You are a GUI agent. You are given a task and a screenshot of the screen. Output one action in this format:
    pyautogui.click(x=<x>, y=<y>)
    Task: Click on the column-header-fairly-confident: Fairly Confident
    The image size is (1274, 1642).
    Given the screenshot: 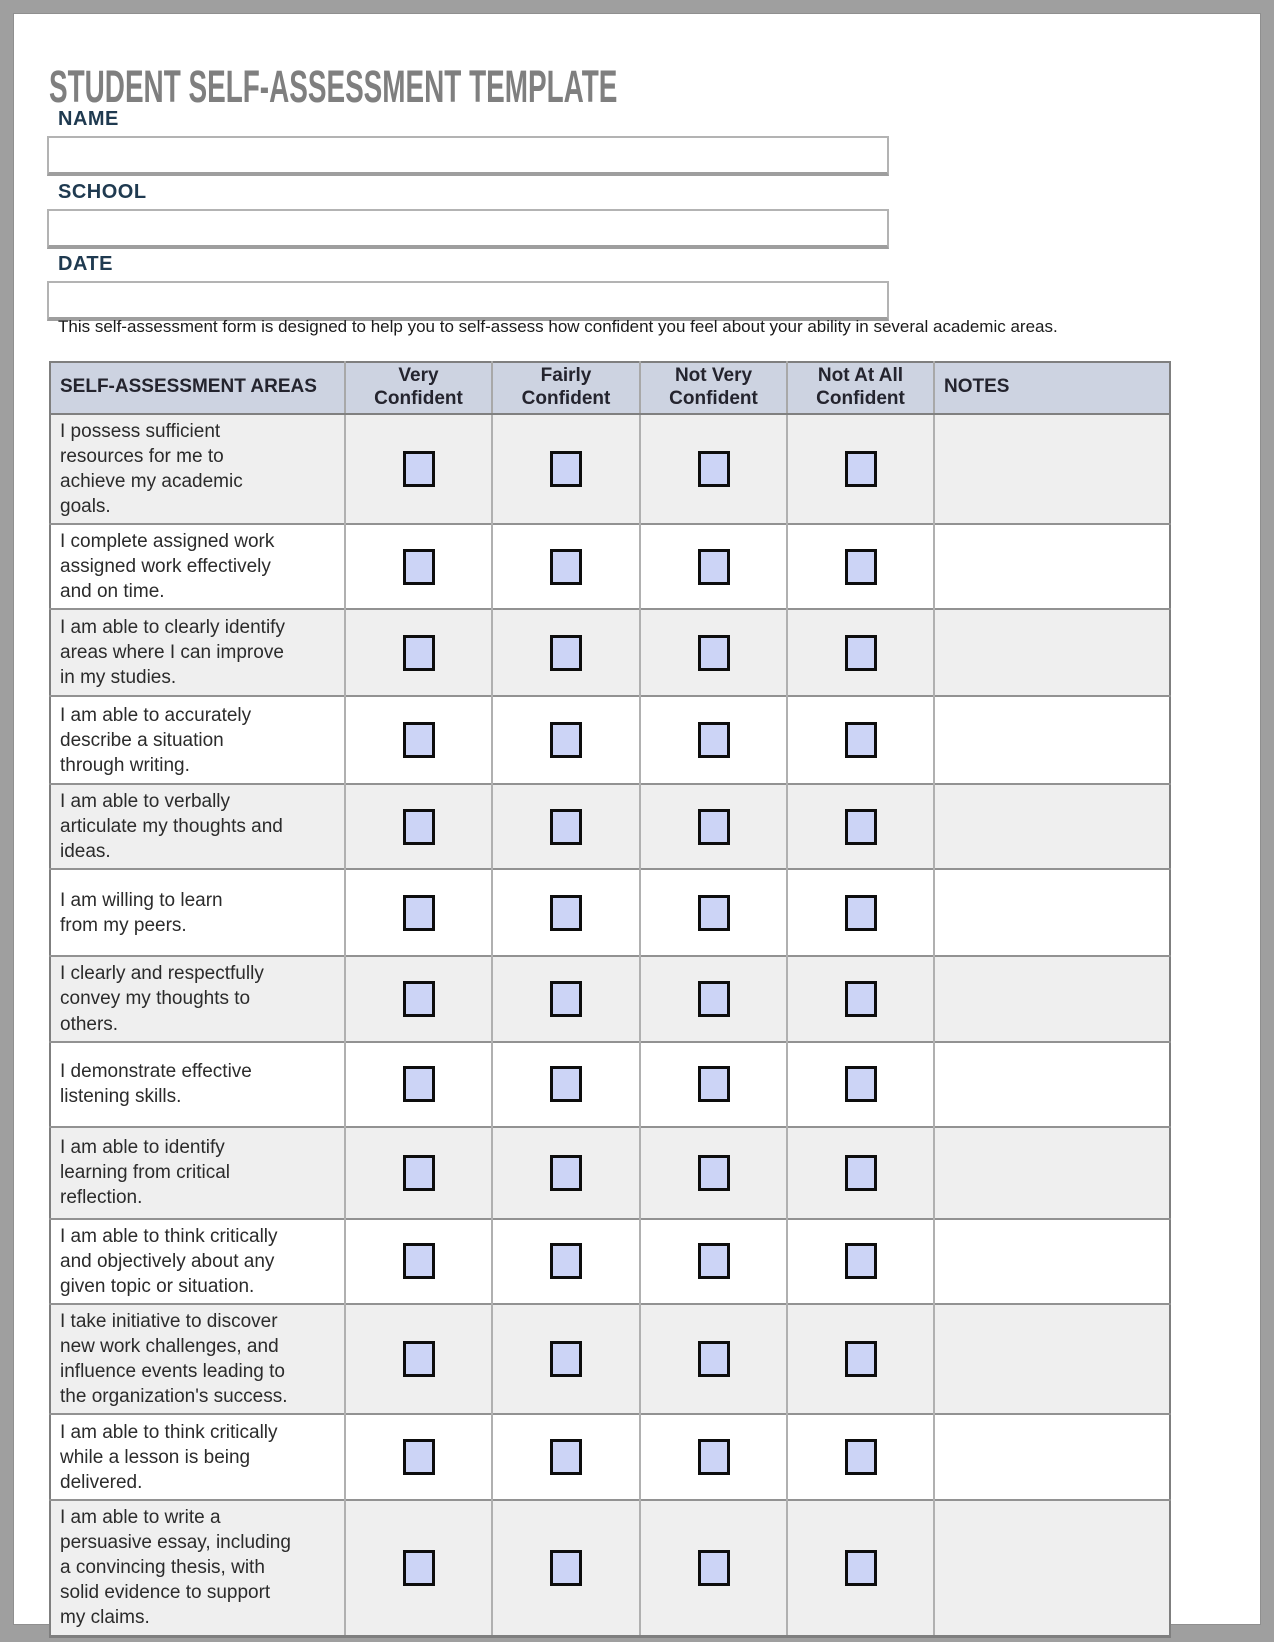 What is the action you would take?
    pyautogui.click(x=565, y=388)
    